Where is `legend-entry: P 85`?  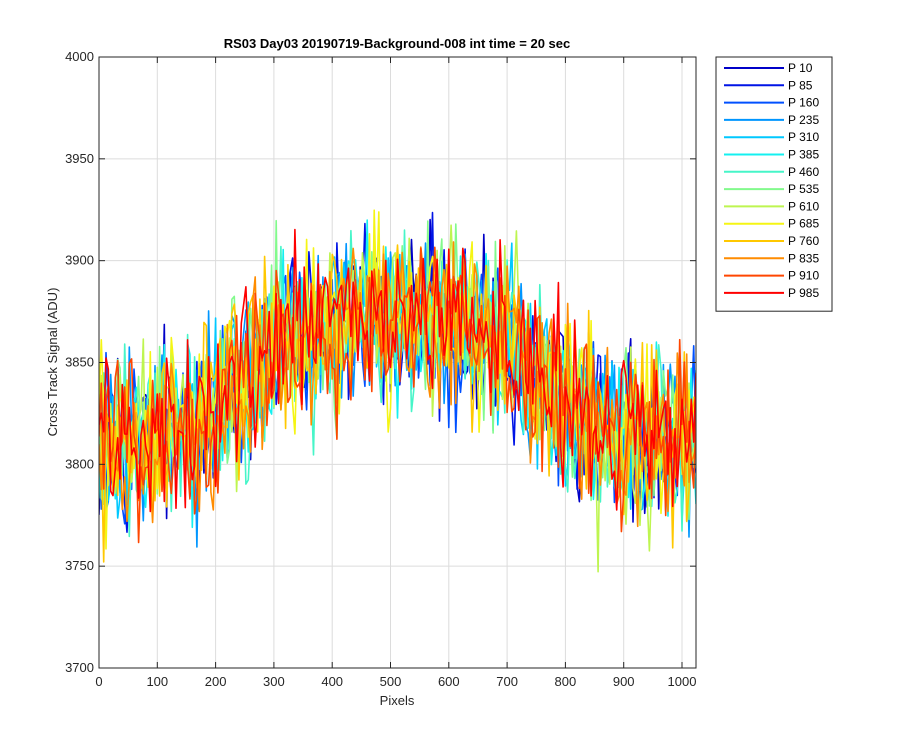
legend-entry: P 85 is located at coordinates (800, 85).